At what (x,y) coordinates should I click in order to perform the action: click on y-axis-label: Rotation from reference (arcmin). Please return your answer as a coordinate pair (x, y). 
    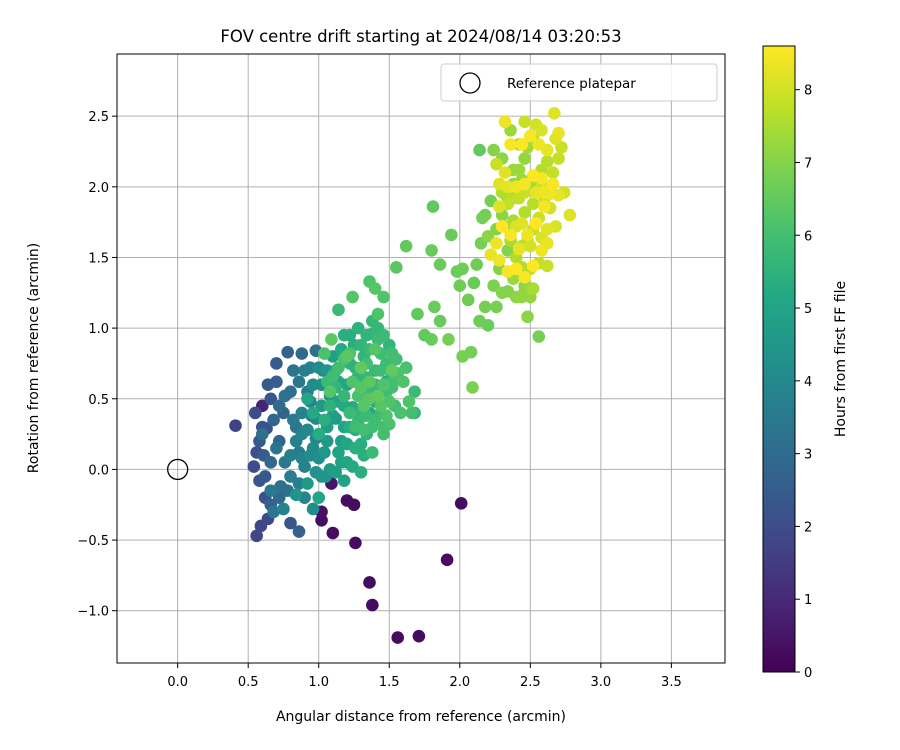
    Looking at the image, I should click on (34, 358).